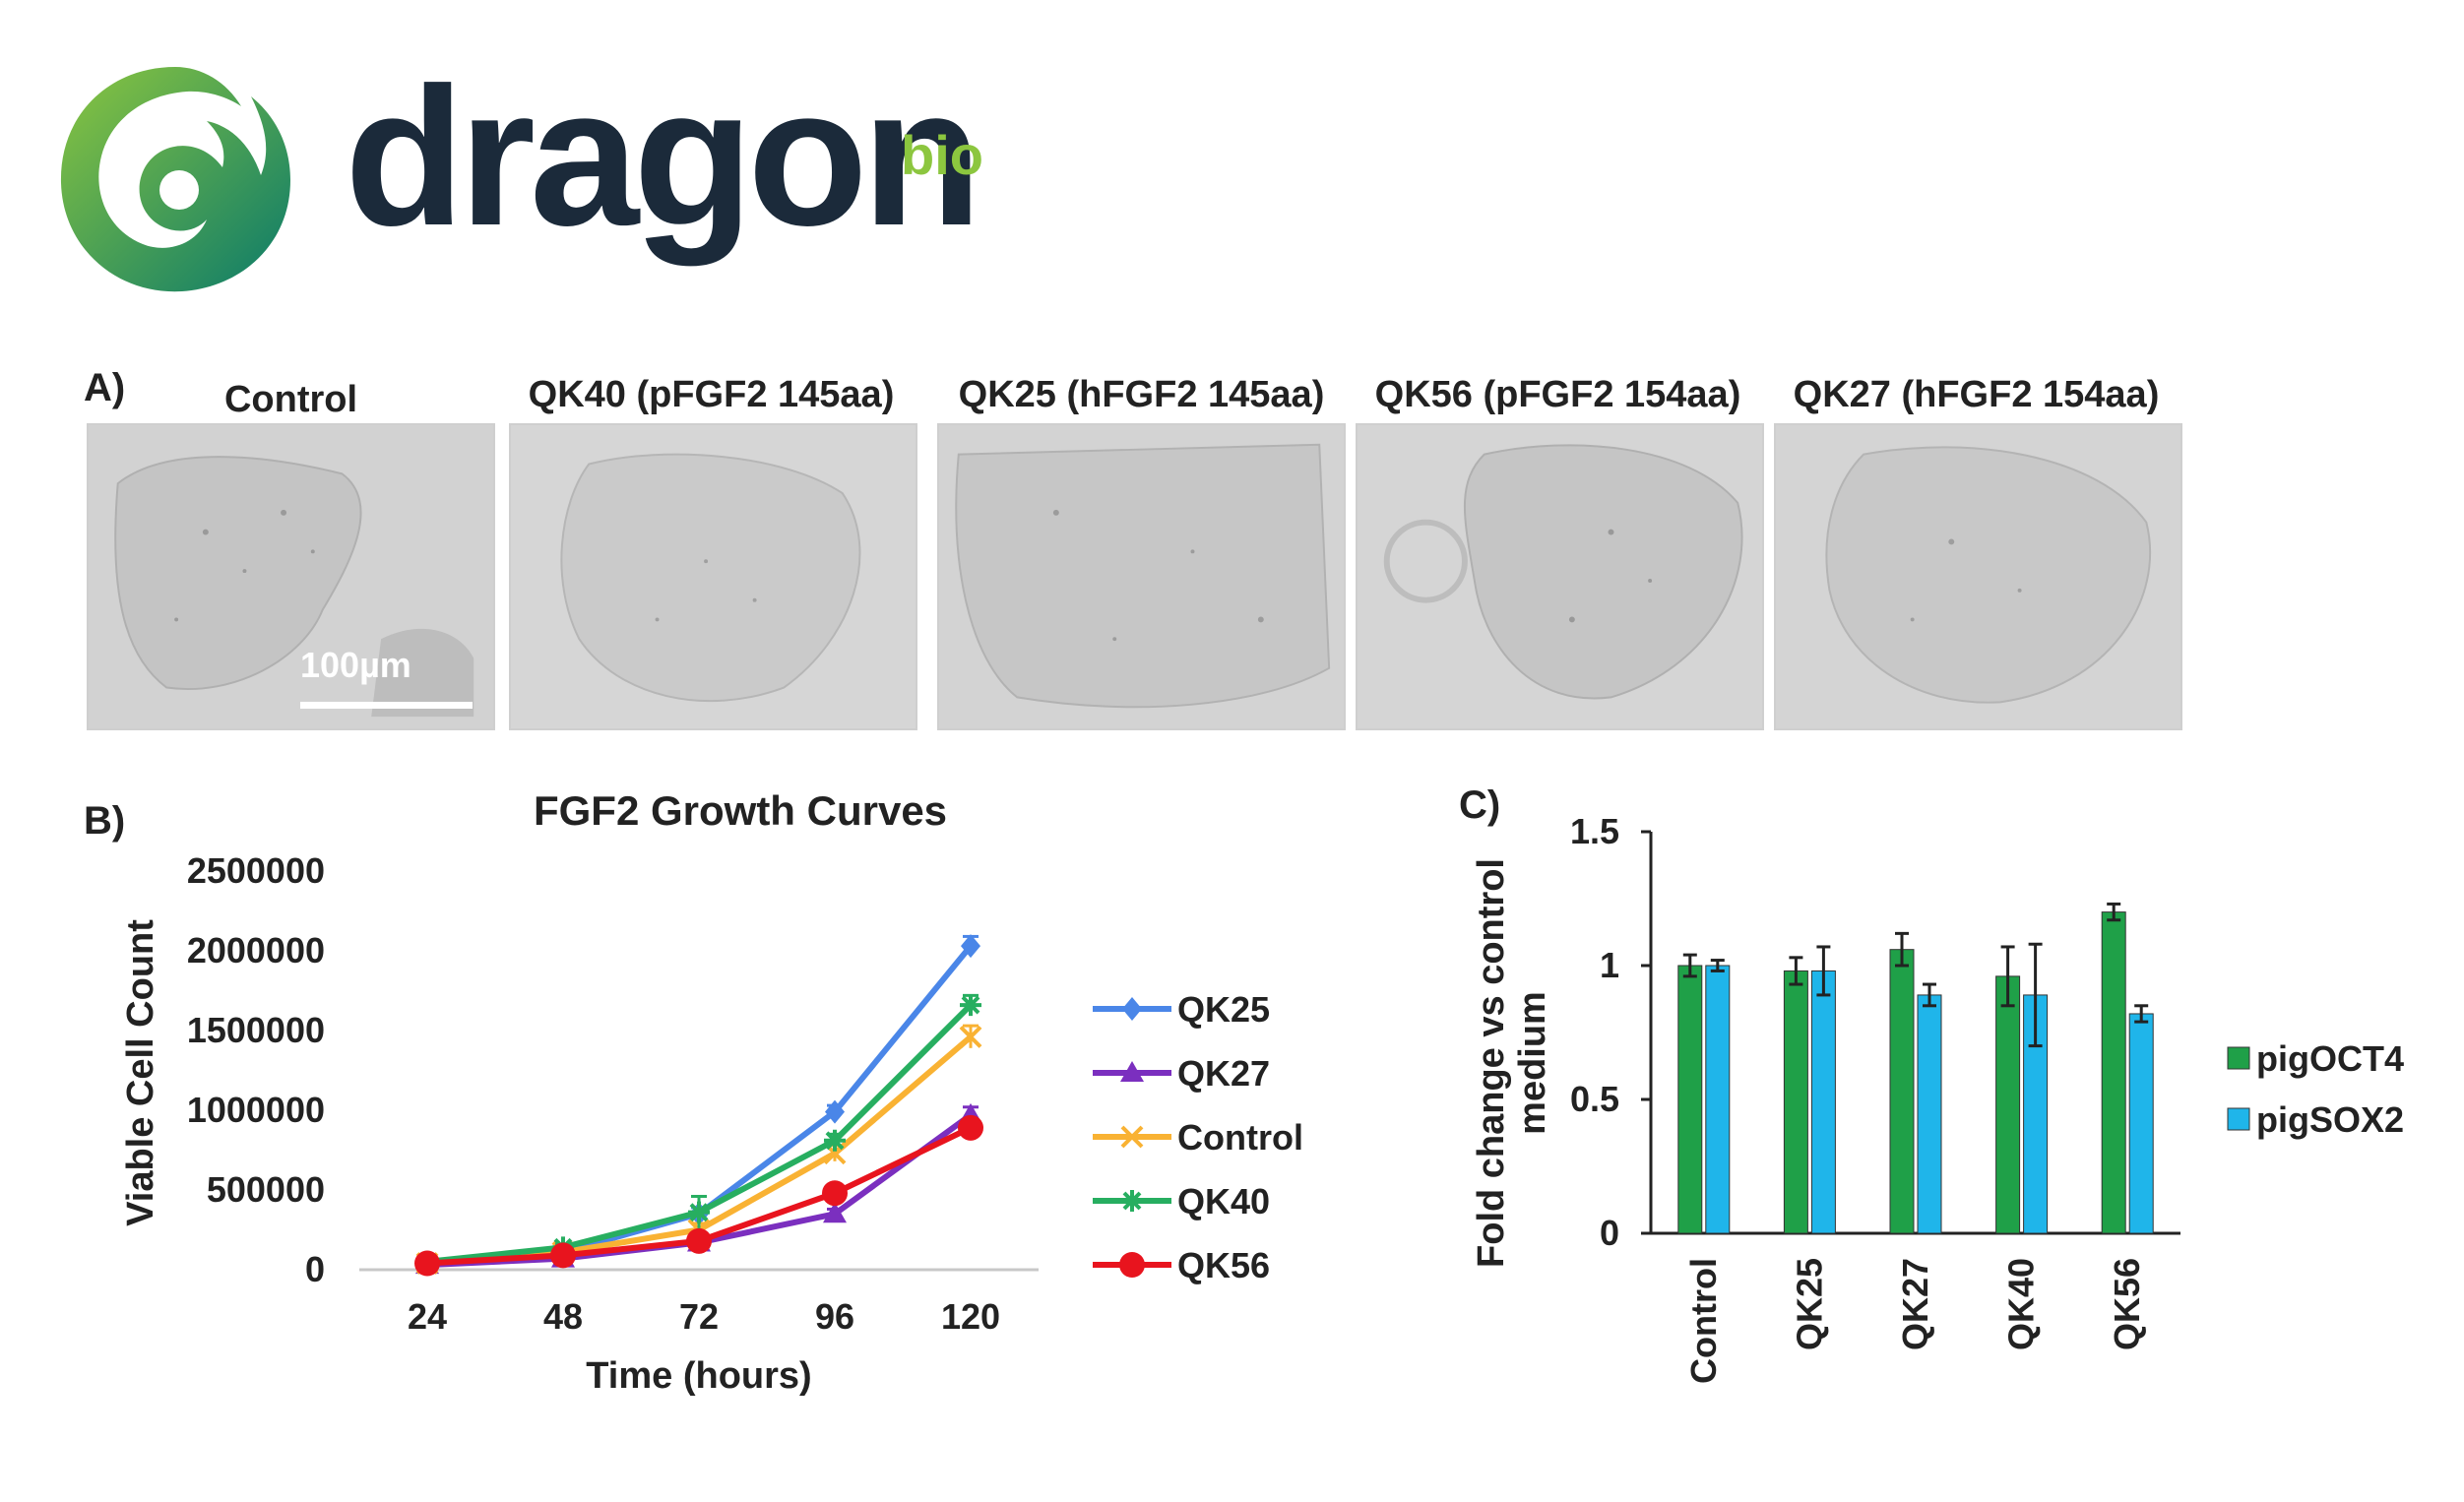 The height and width of the screenshot is (1502, 2464). I want to click on micrograph-qk40, so click(713, 576).